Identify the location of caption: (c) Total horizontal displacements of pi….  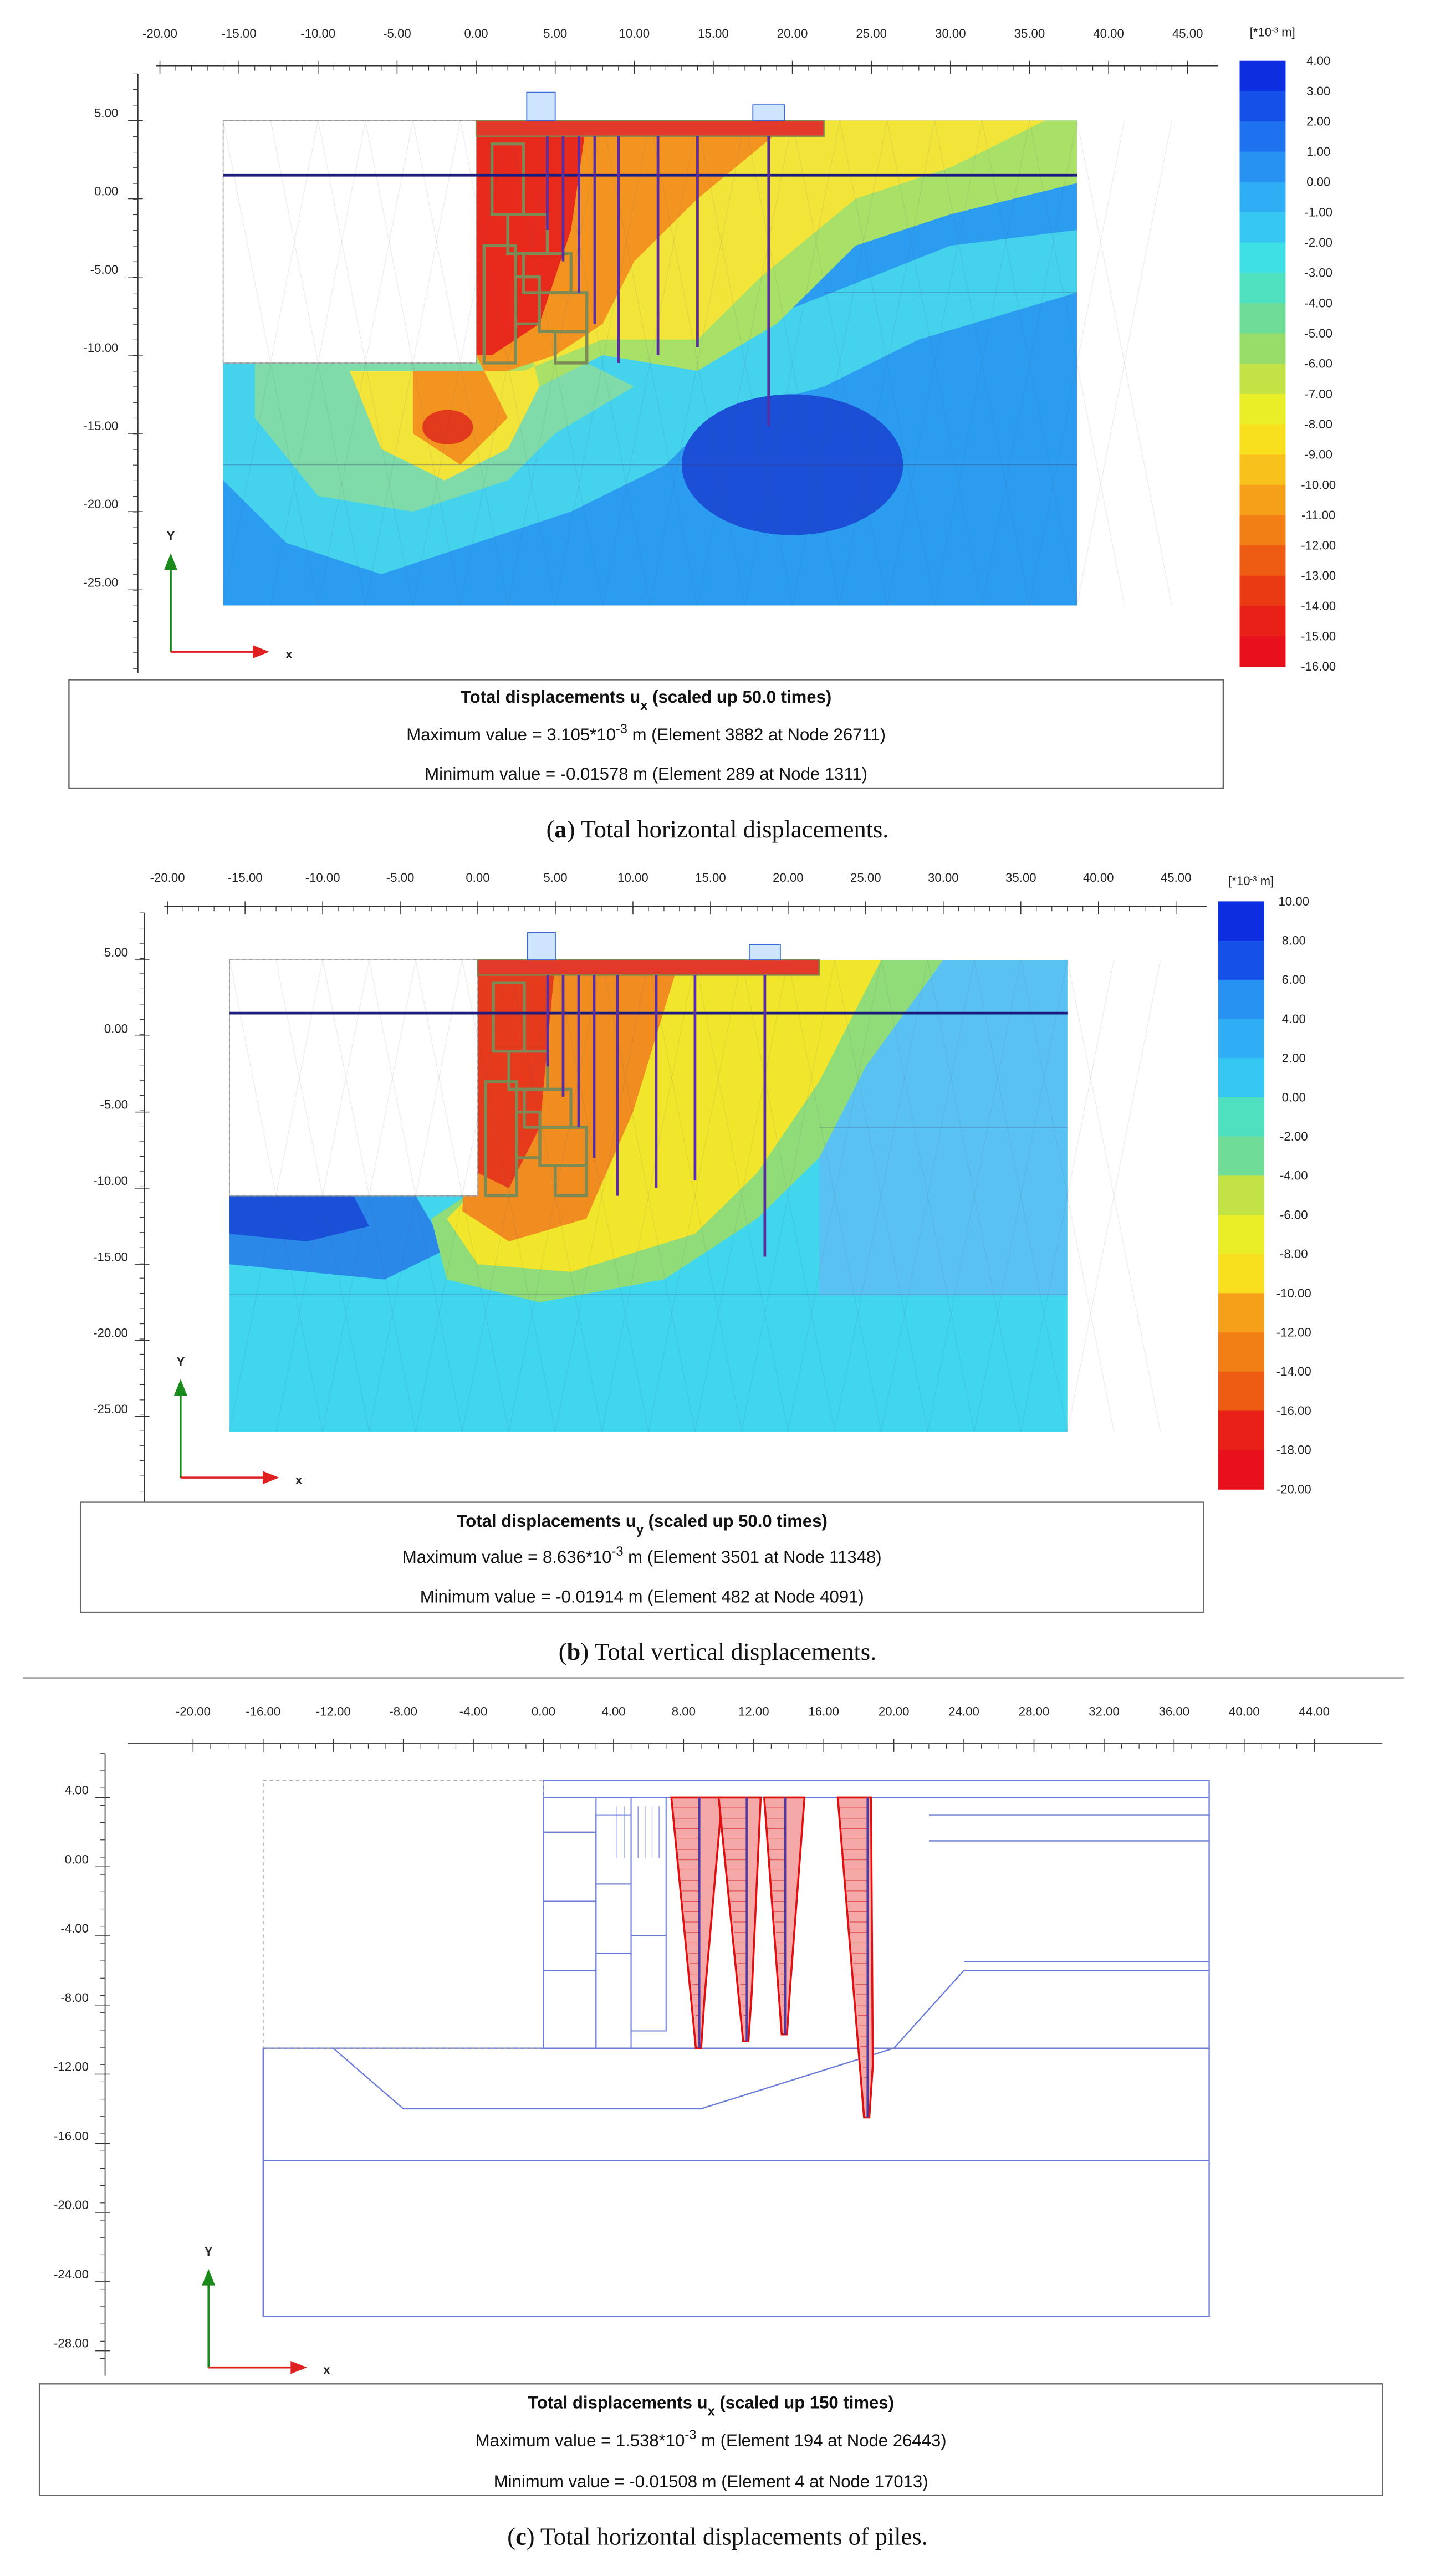
(717, 2537).